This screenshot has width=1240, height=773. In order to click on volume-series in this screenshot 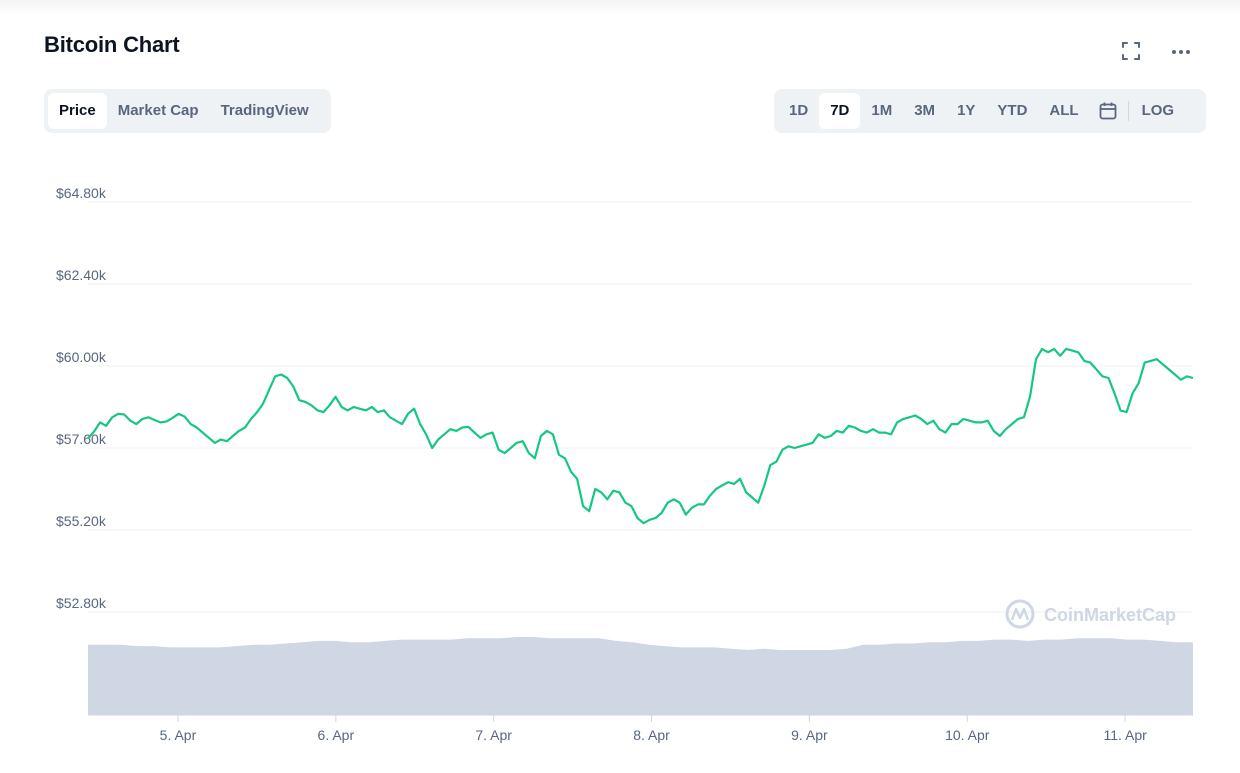, I will do `click(640, 676)`.